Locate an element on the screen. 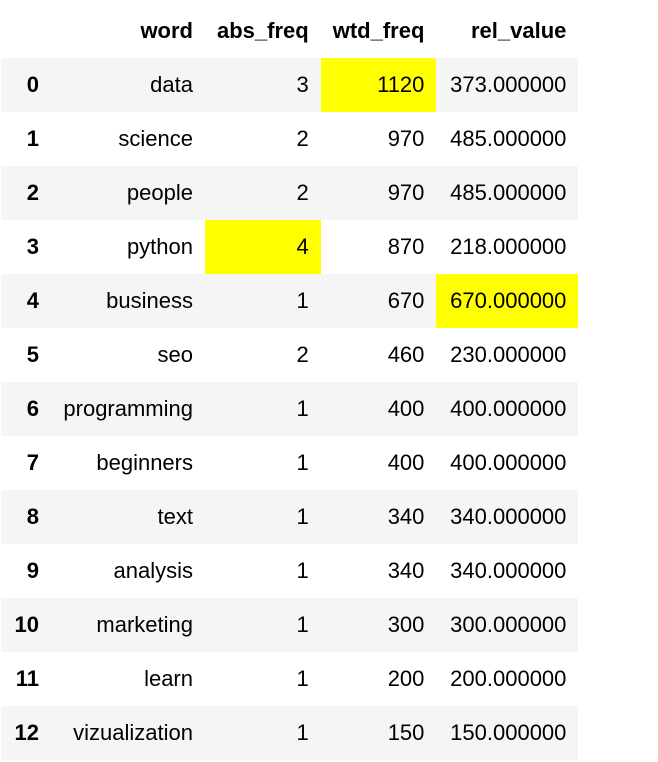 The width and height of the screenshot is (658, 762). row-index: 2 is located at coordinates (32, 192).